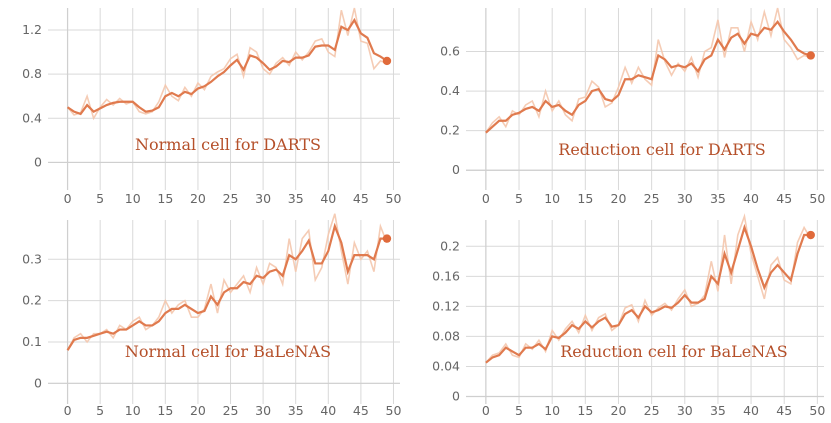 The width and height of the screenshot is (831, 423). What do you see at coordinates (674, 351) in the screenshot?
I see `chart-caption: Reduction cell for BaLeNAS` at bounding box center [674, 351].